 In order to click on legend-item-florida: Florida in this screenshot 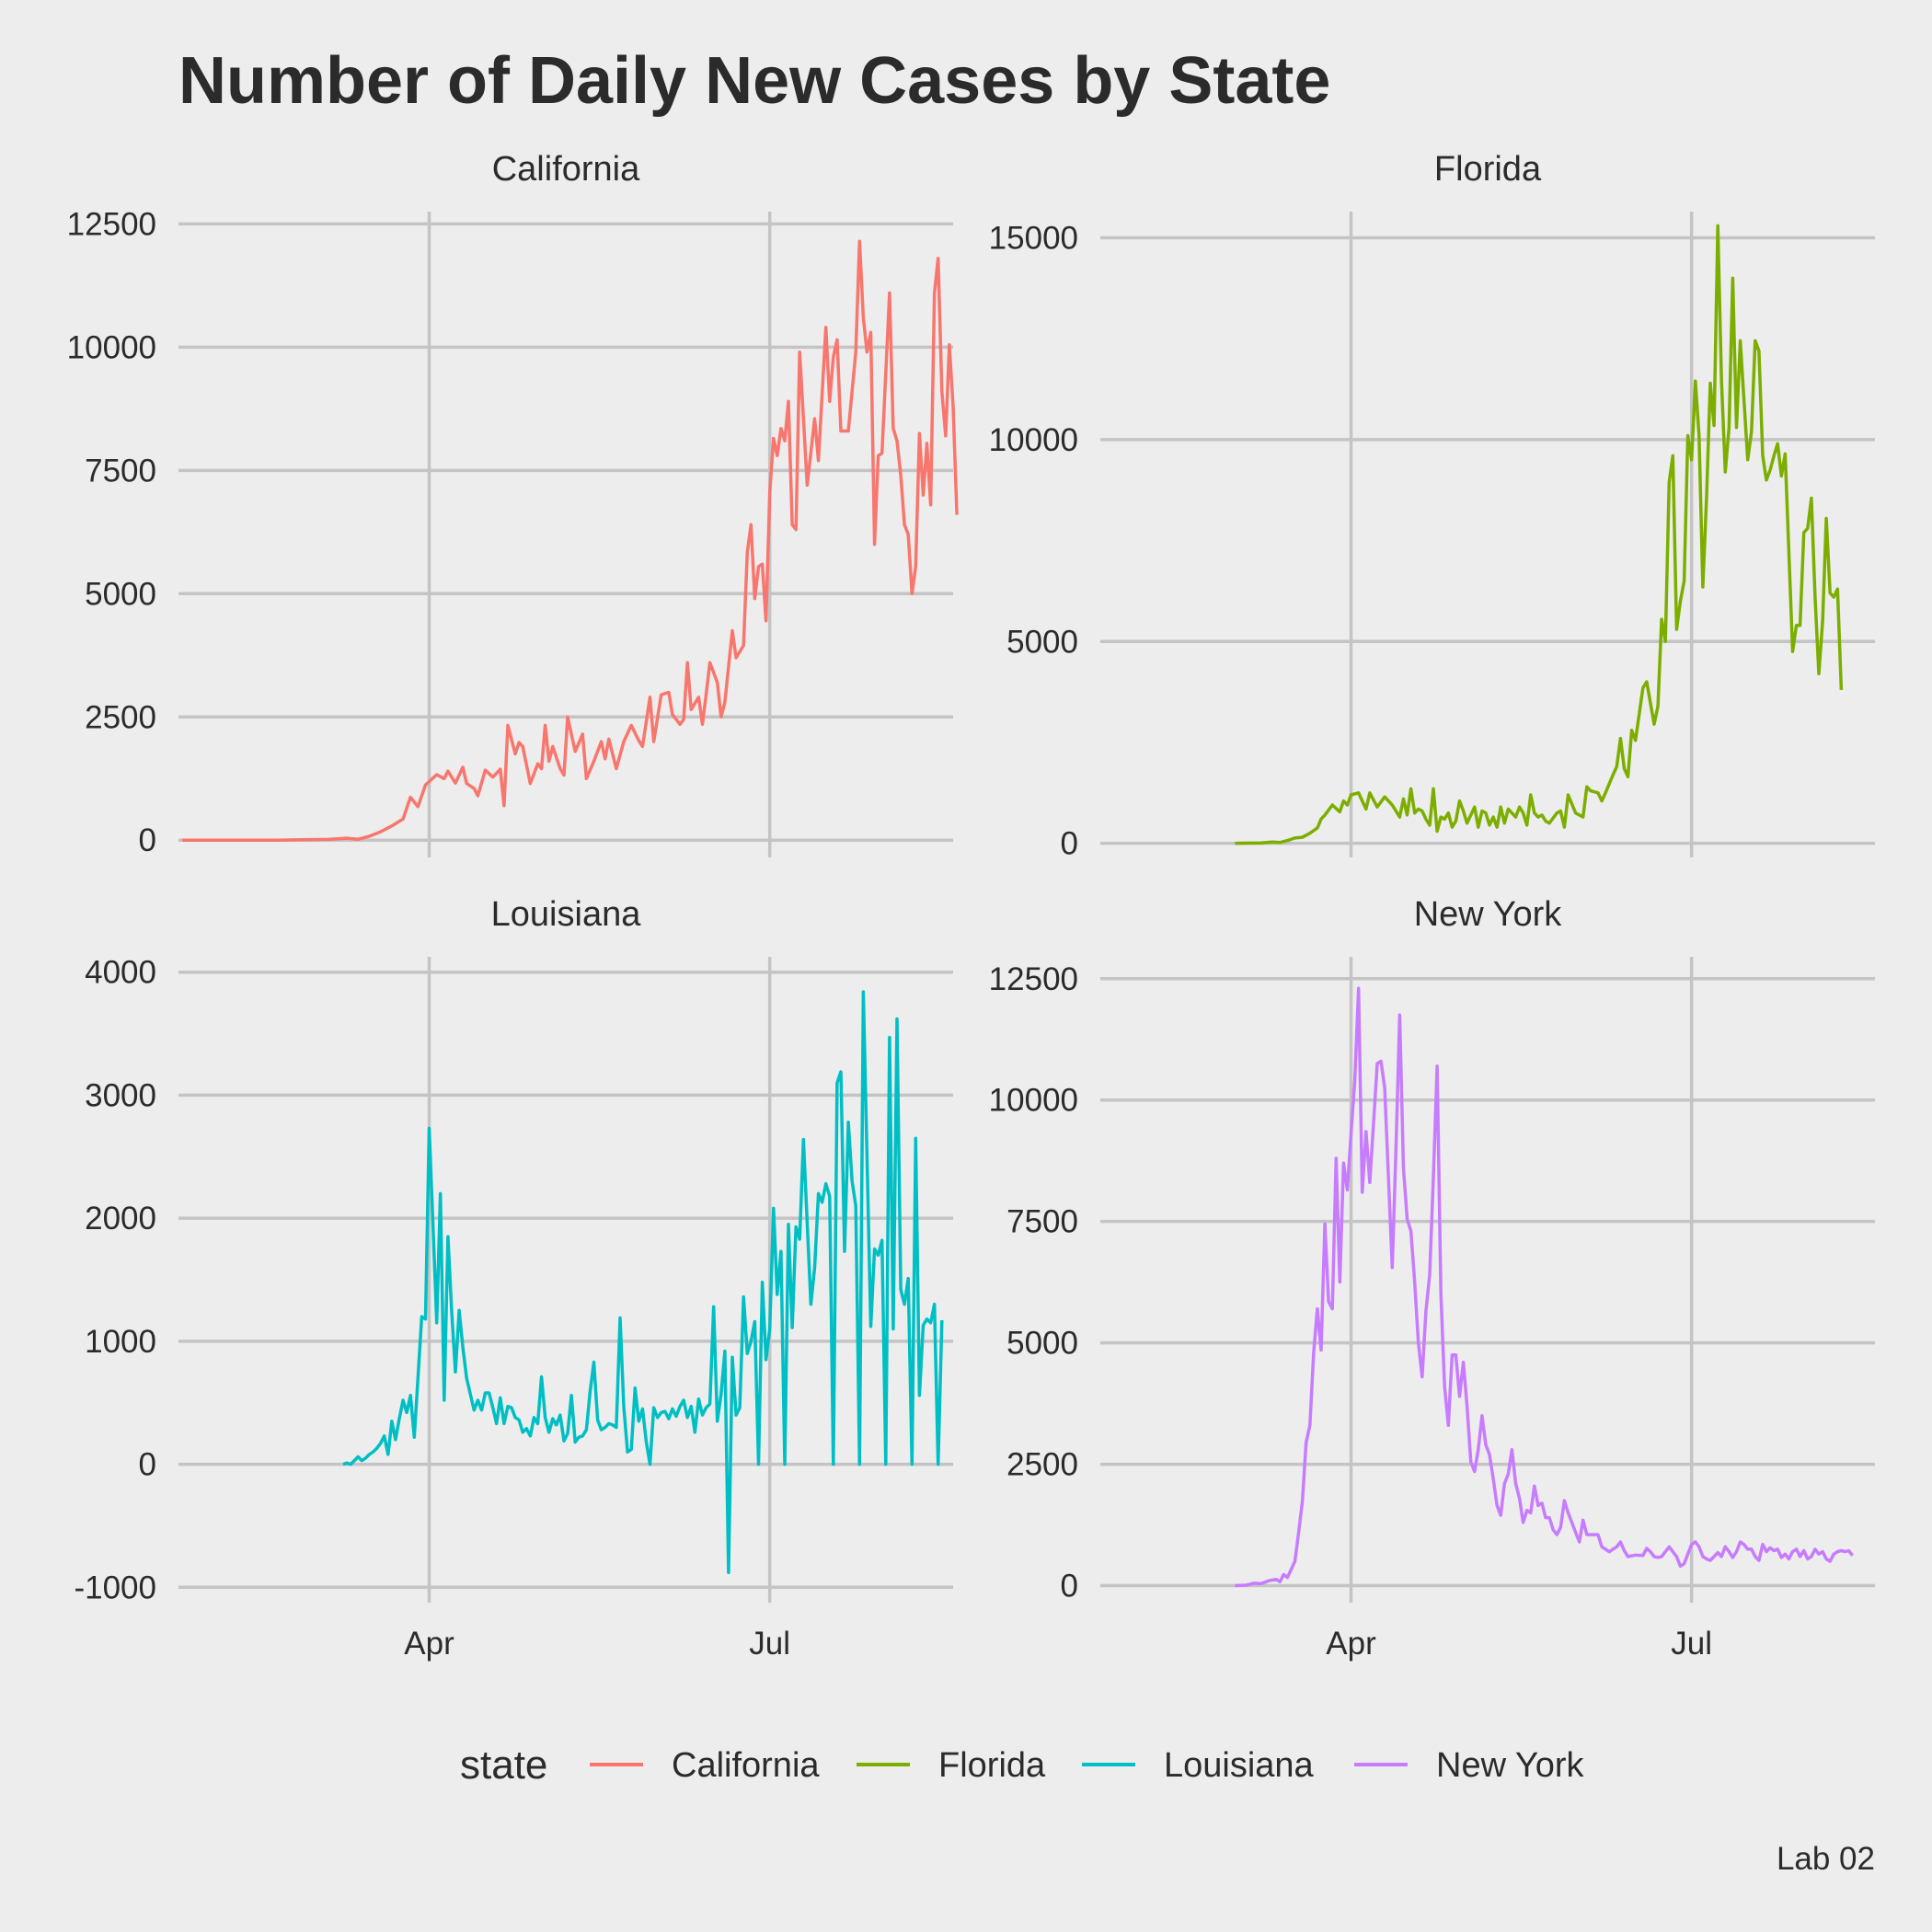, I will do `click(951, 1765)`.